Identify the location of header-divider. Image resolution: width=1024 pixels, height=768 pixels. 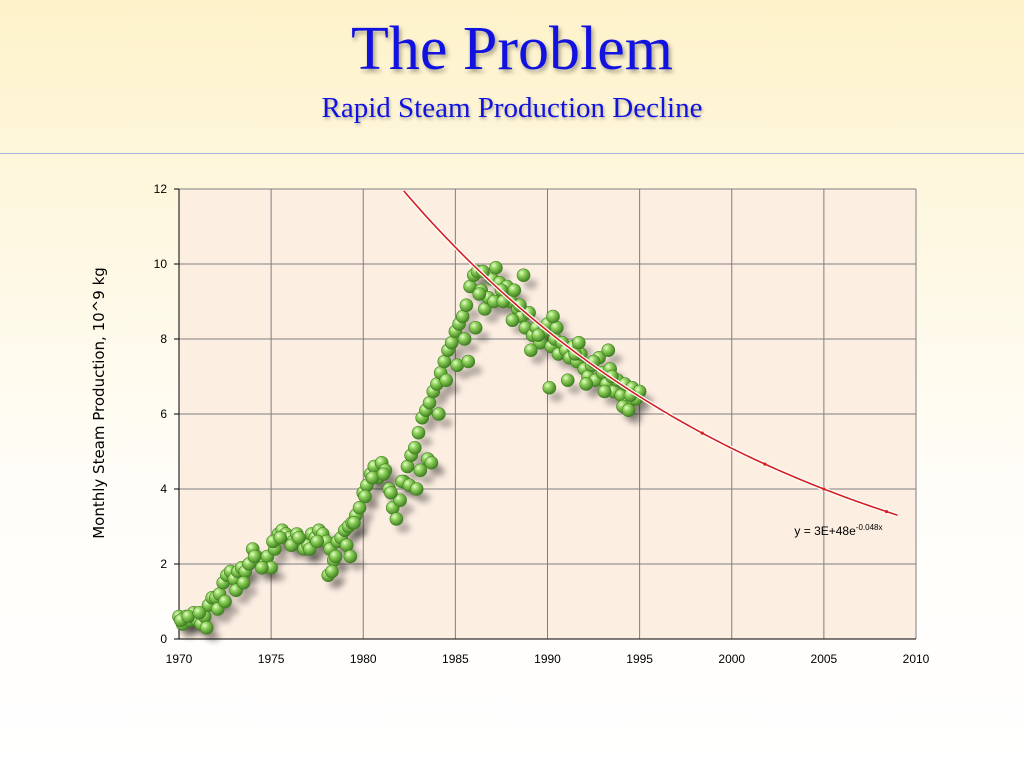
(512, 153).